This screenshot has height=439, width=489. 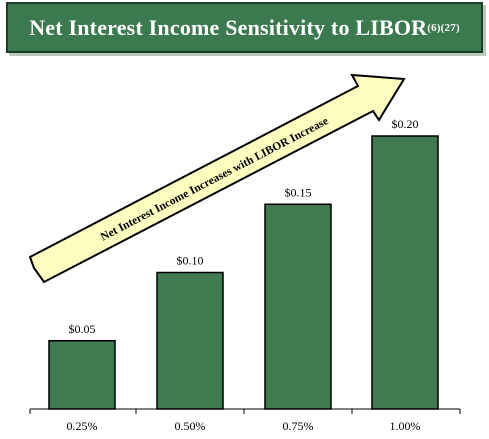 What do you see at coordinates (443, 27) in the screenshot?
I see `chart-title-footnote: (6)(27)` at bounding box center [443, 27].